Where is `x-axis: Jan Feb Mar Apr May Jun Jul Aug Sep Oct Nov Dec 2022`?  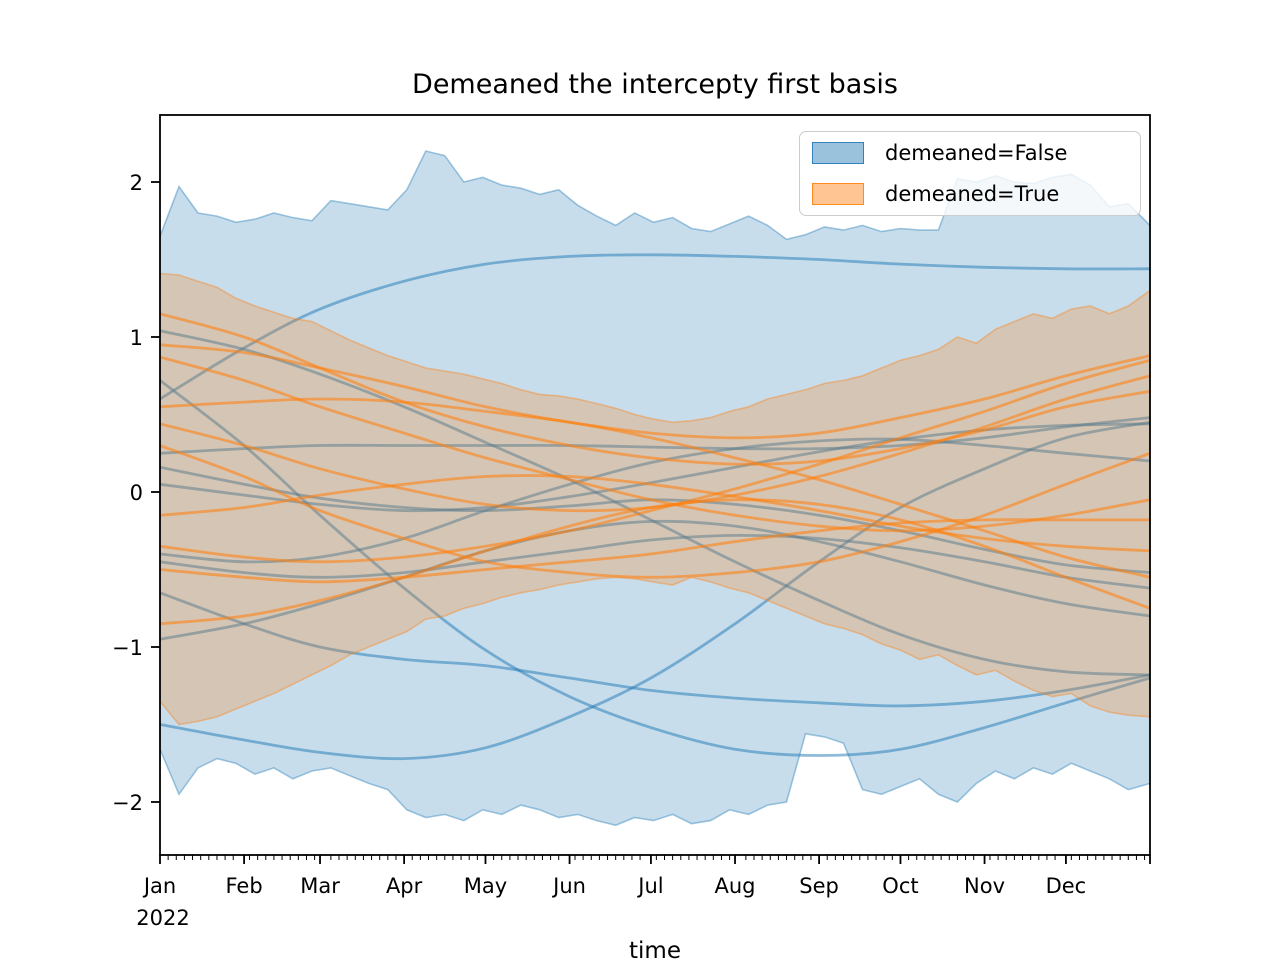 x-axis: Jan Feb Mar Apr May Jun Jul Aug Sep Oct Nov Dec 2022 is located at coordinates (643, 892).